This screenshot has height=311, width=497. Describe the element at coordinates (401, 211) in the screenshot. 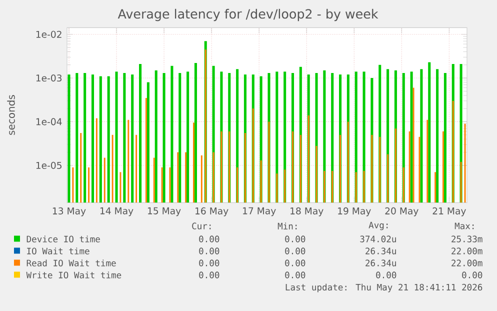

I see `x-tick-label: 20 May` at that location.